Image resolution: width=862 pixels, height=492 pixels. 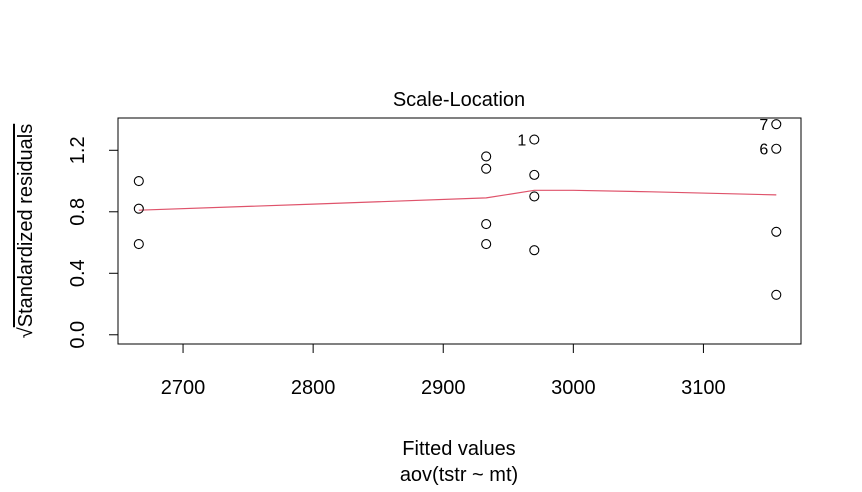 What do you see at coordinates (443, 371) in the screenshot?
I see `x-axis: 2700 2800 2900 3000 3100` at bounding box center [443, 371].